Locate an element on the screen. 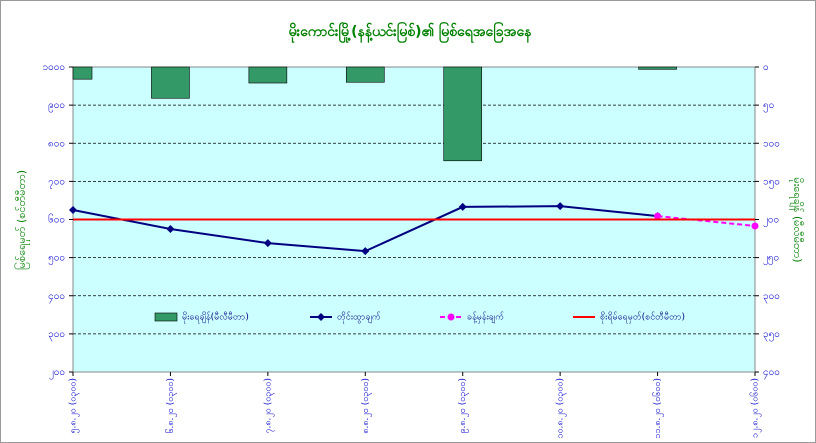 The image size is (816, 443). line-series is located at coordinates (706, 221).